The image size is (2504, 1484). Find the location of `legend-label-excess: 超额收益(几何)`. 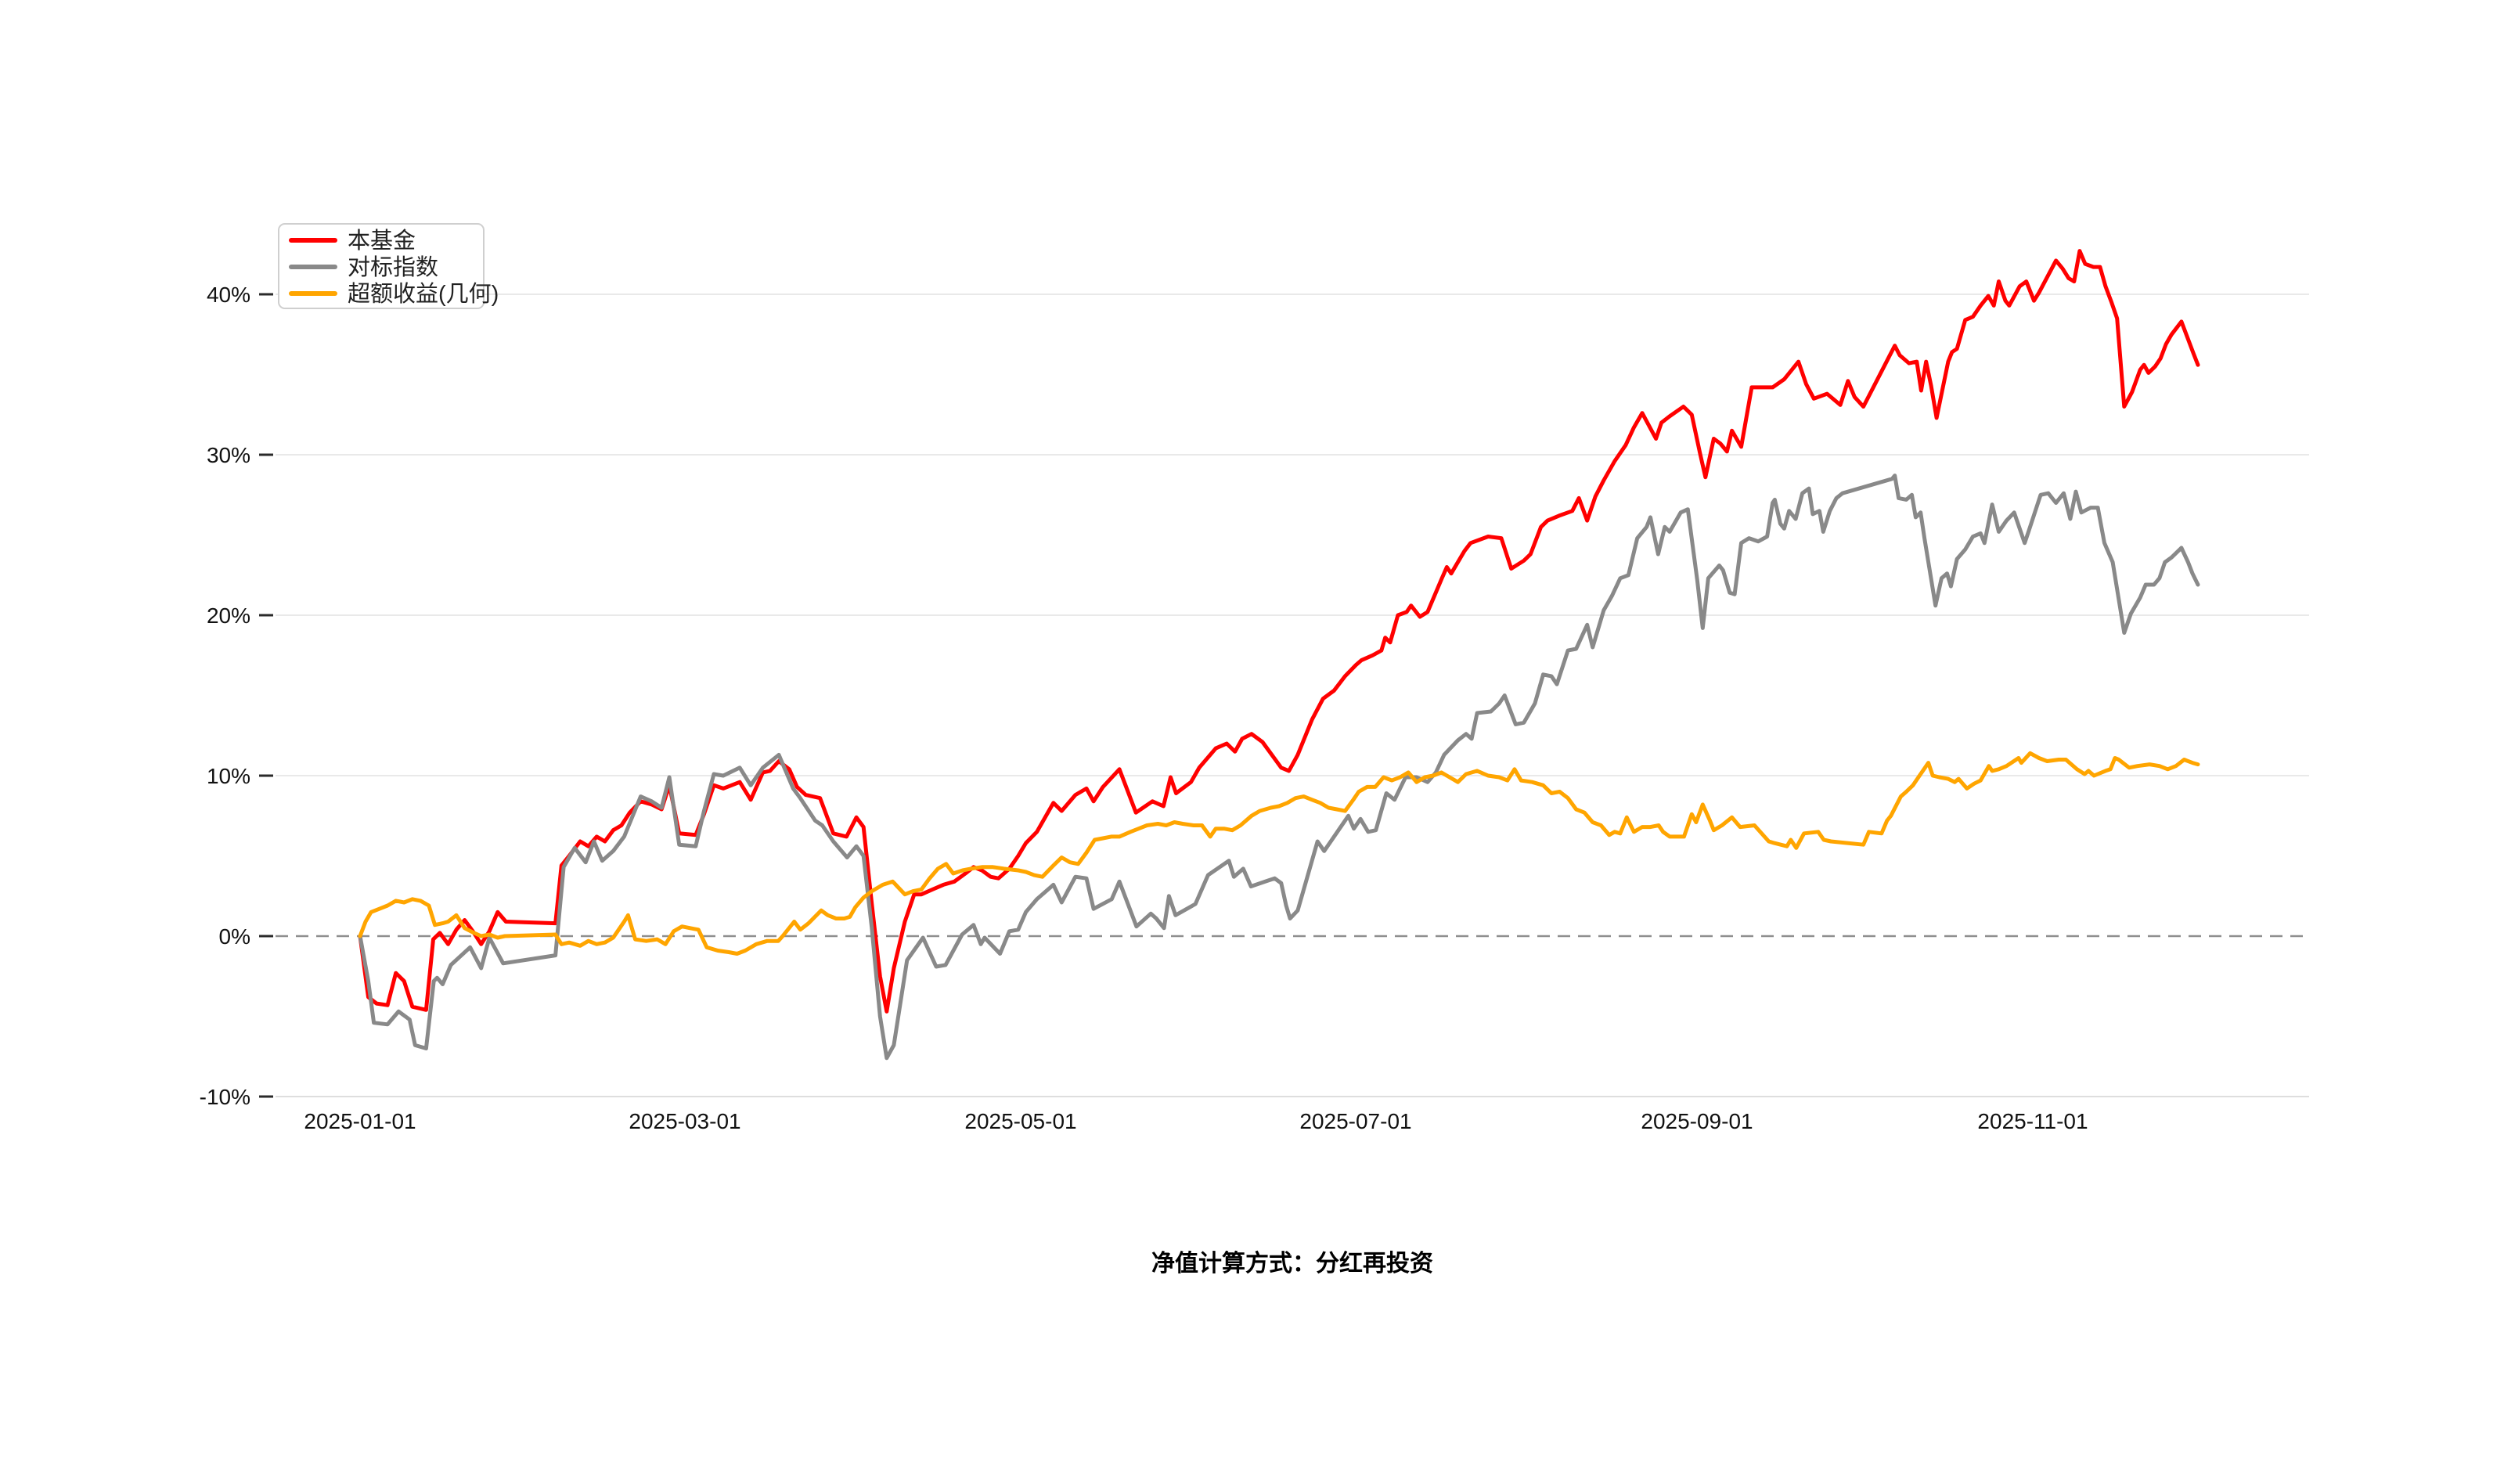

legend-label-excess: 超额收益(几何) is located at coordinates (423, 294).